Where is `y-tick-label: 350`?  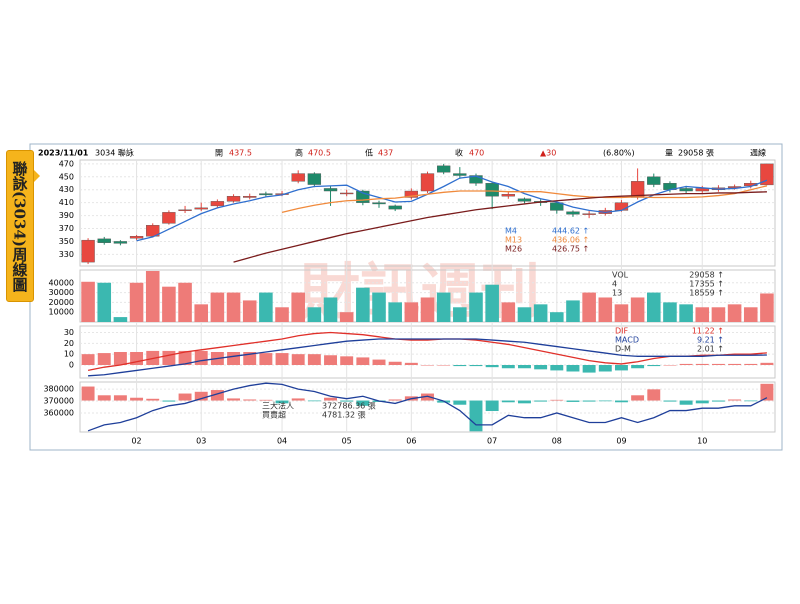 y-tick-label: 350 is located at coordinates (66, 241).